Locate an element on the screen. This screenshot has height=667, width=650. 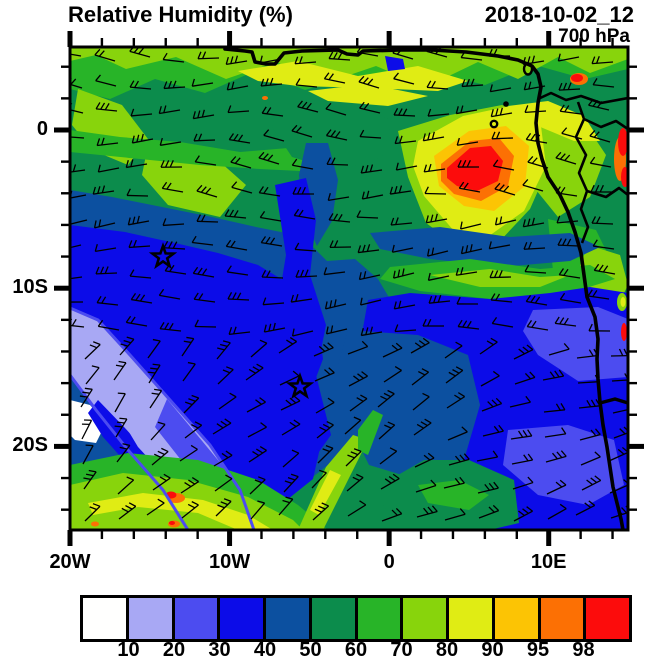
colorbar-tick-label: 70 is located at coordinates (401, 650).